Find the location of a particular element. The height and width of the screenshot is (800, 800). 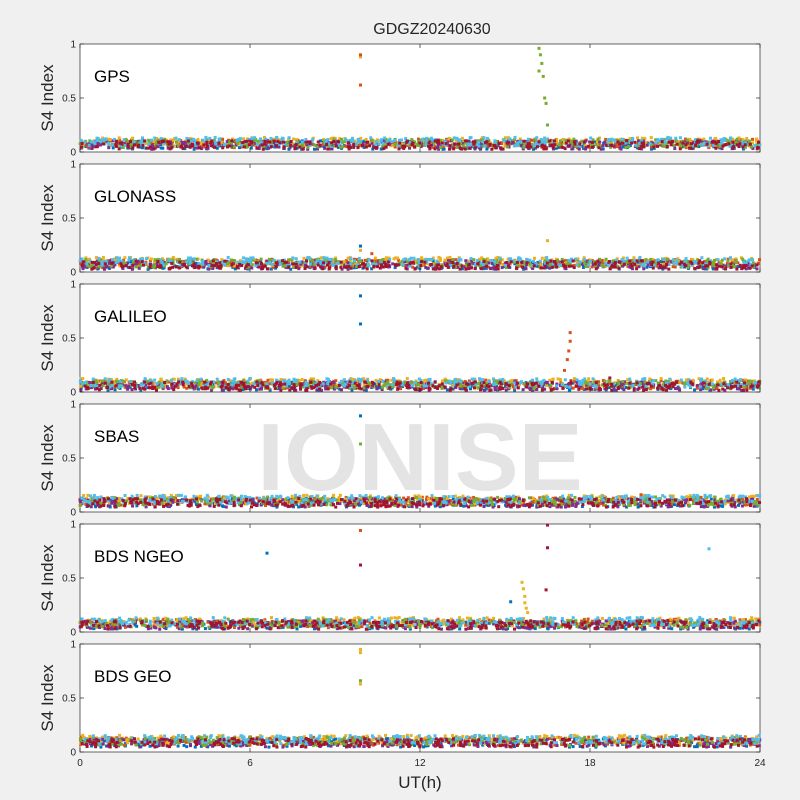

y-tick-label: 1 is located at coordinates (73, 165).